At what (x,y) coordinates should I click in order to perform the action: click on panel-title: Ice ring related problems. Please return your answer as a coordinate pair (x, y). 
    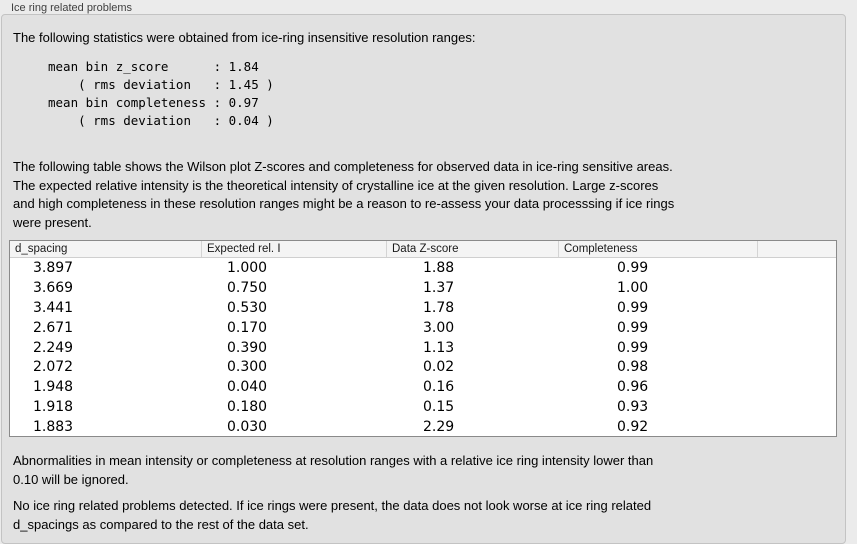
    Looking at the image, I should click on (72, 8).